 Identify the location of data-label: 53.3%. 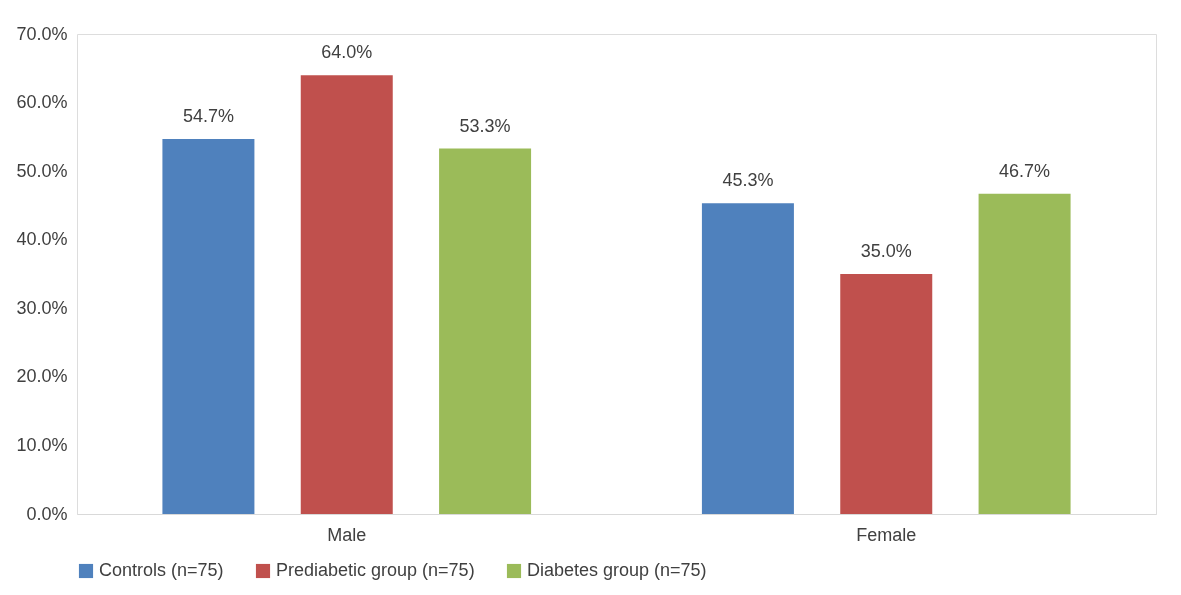
(485, 125).